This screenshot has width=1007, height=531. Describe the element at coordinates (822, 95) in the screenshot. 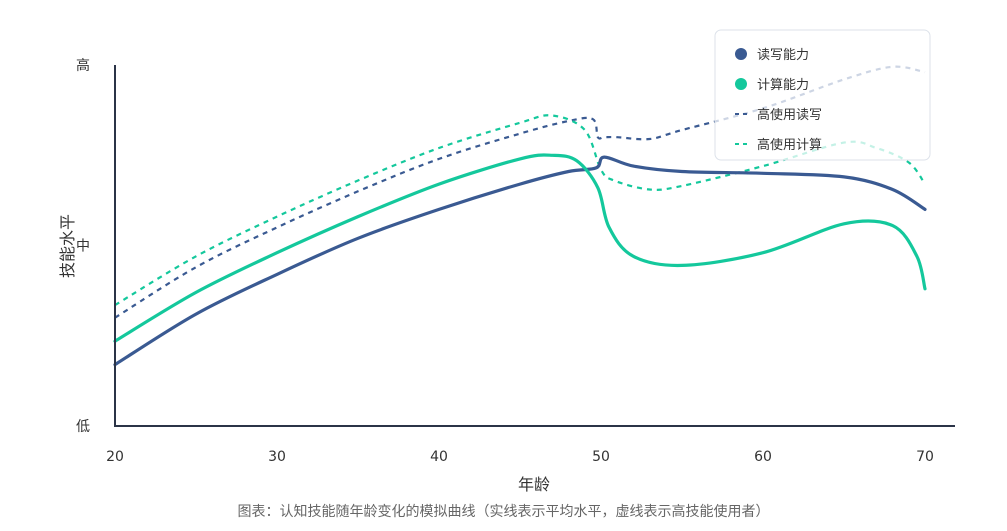

I see `legend-box` at that location.